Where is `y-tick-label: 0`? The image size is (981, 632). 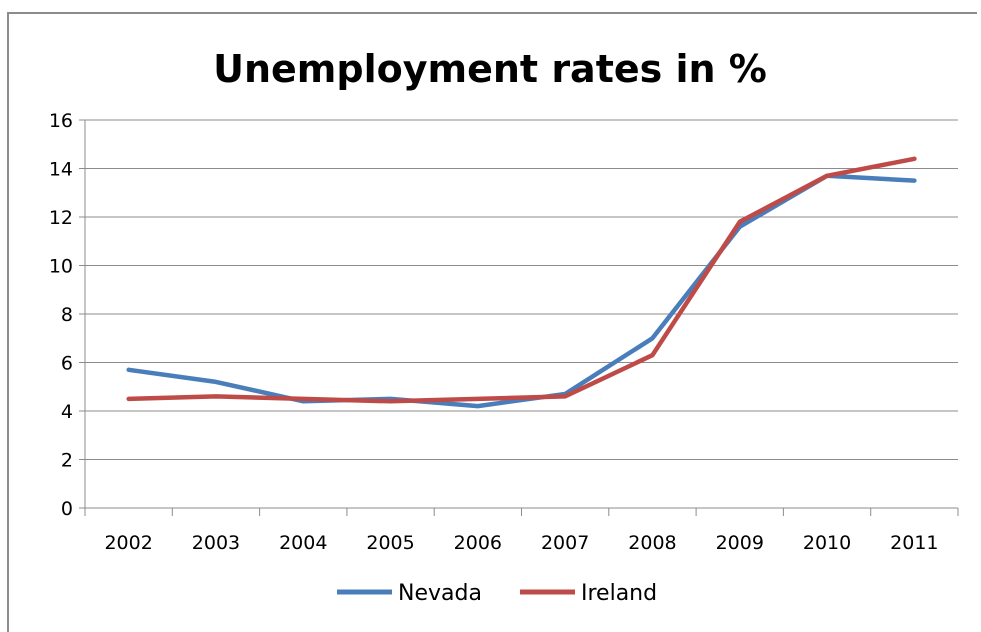 y-tick-label: 0 is located at coordinates (67, 509).